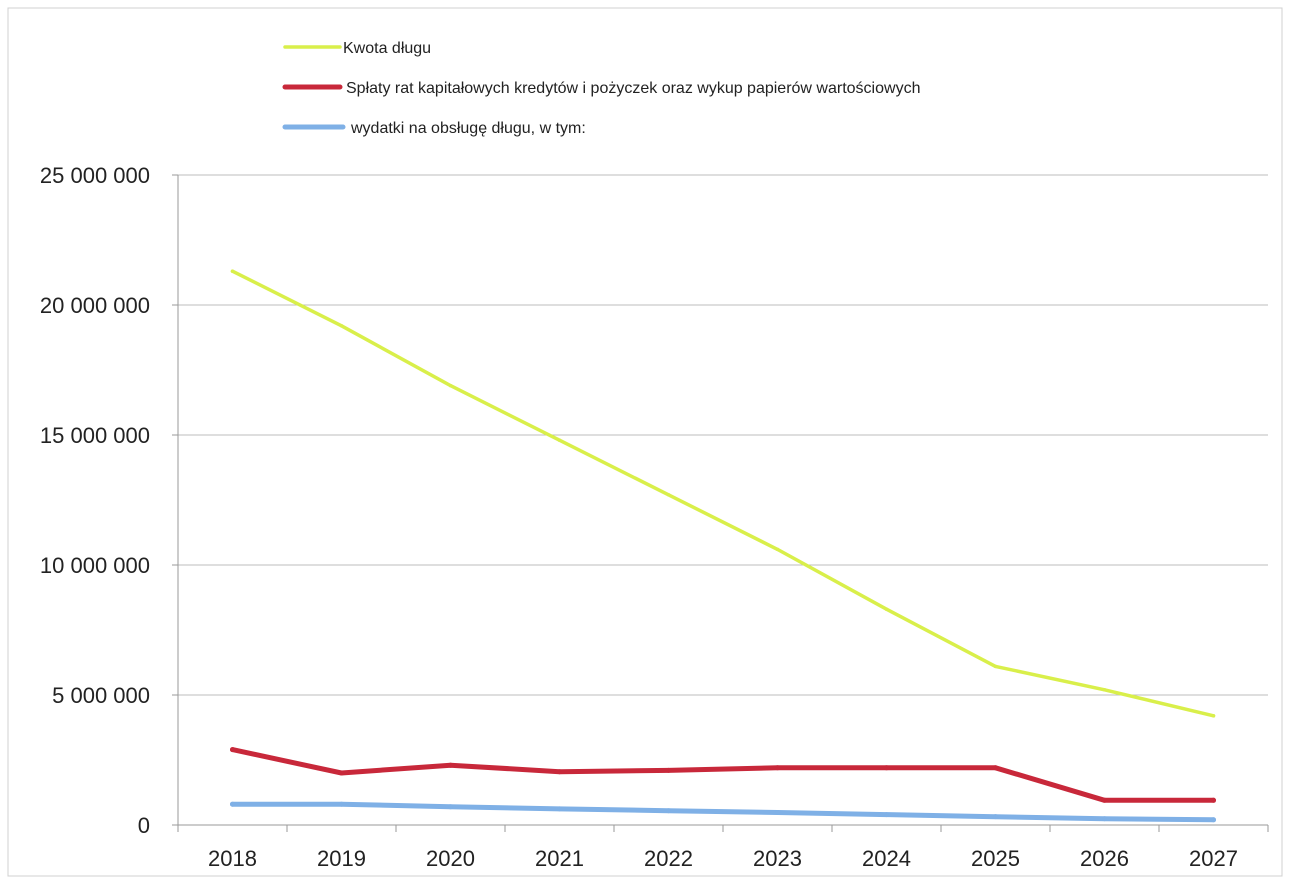 The width and height of the screenshot is (1290, 883). Describe the element at coordinates (1104, 858) in the screenshot. I see `x-tick-label: 2026` at that location.